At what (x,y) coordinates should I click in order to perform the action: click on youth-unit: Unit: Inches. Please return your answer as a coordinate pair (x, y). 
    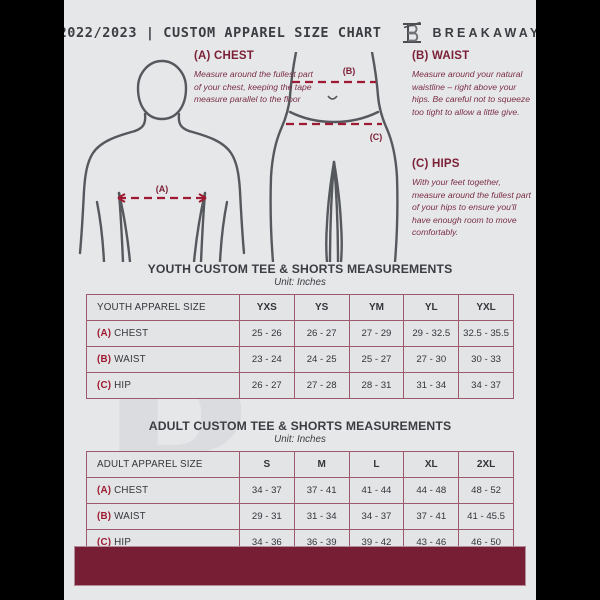
    Looking at the image, I should click on (300, 282).